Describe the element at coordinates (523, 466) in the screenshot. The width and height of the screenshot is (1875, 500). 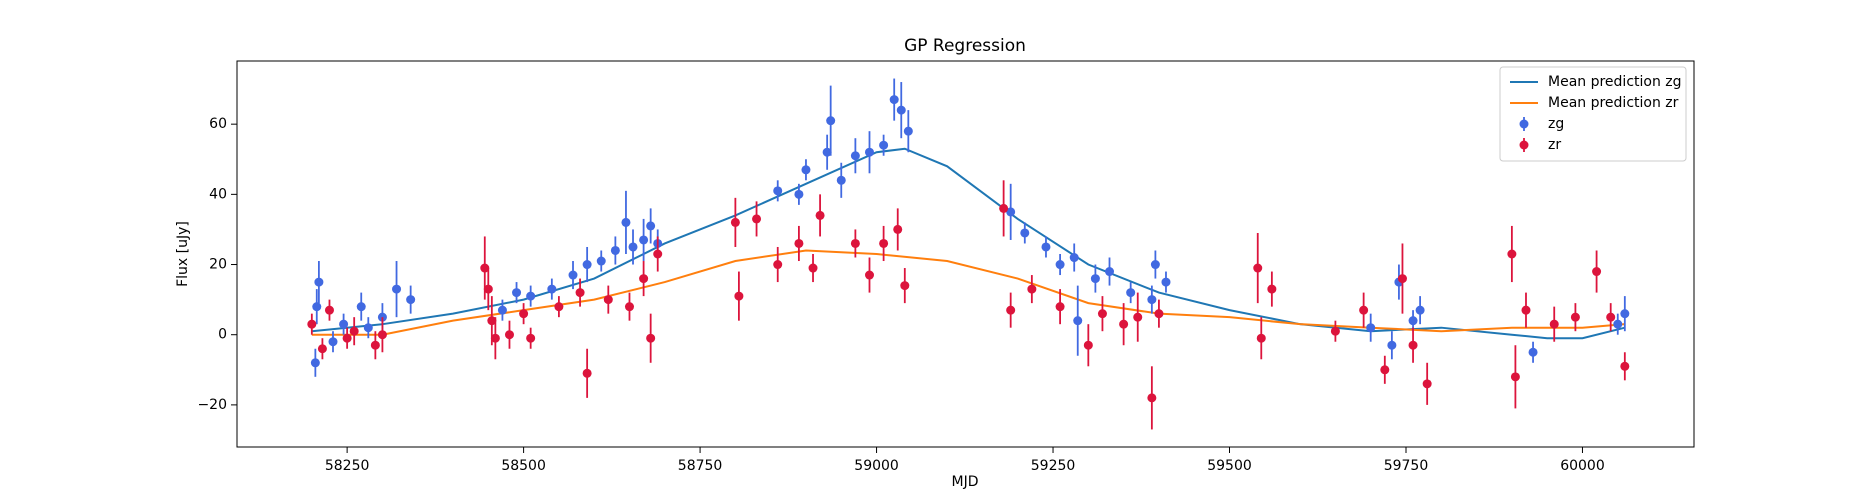
I see `x-tick-label: 58500` at that location.